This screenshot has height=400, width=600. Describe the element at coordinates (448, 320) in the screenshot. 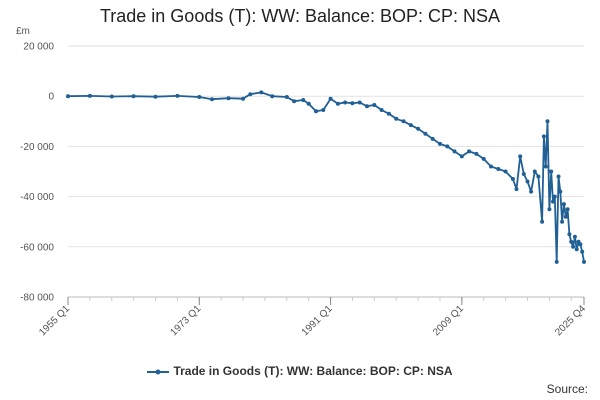

I see `x-tick-label: 2009 Q1` at that location.